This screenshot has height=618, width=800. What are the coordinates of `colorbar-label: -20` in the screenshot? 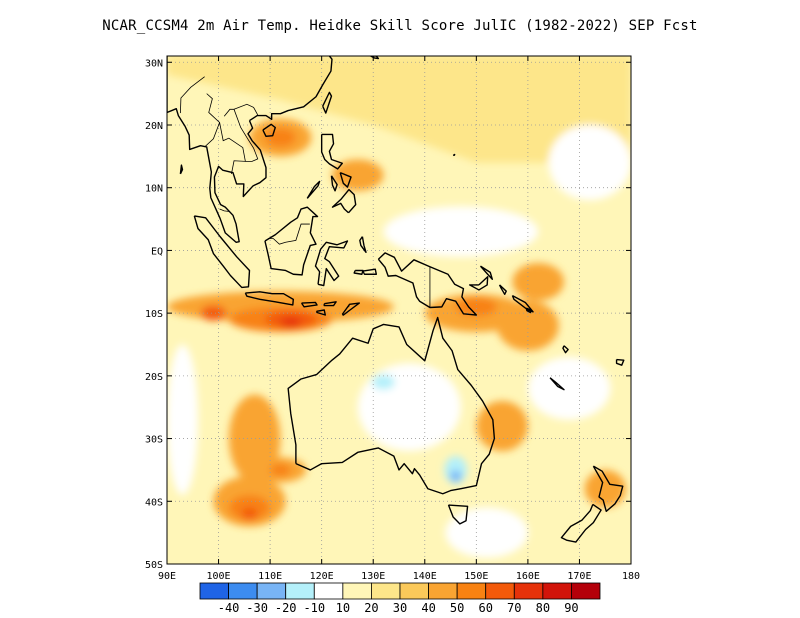 It's located at (286, 608).